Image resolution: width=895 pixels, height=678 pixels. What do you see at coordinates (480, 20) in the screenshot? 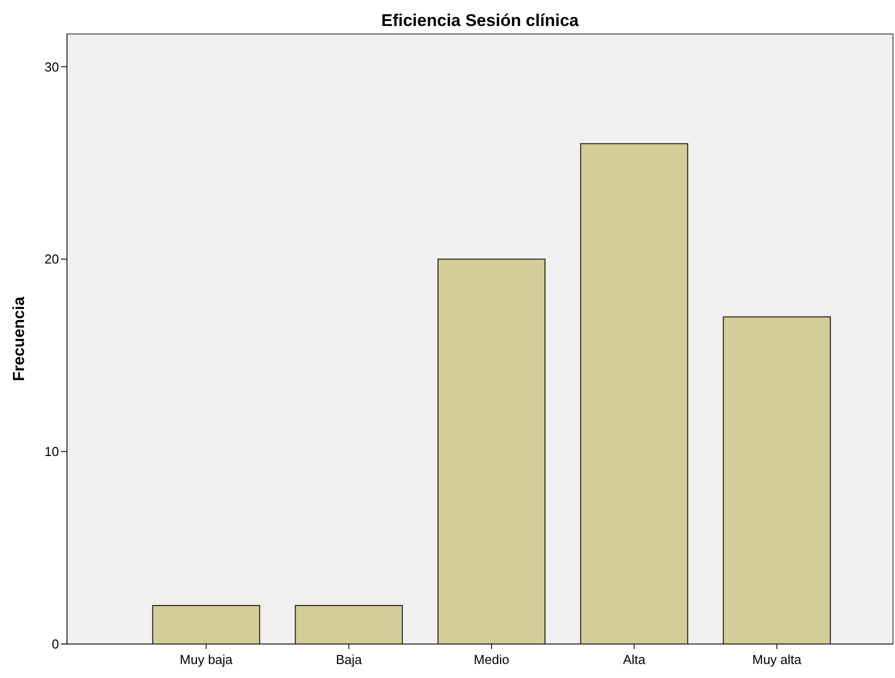
I see `chart-title: Eficiencia Sesión clínica` at bounding box center [480, 20].